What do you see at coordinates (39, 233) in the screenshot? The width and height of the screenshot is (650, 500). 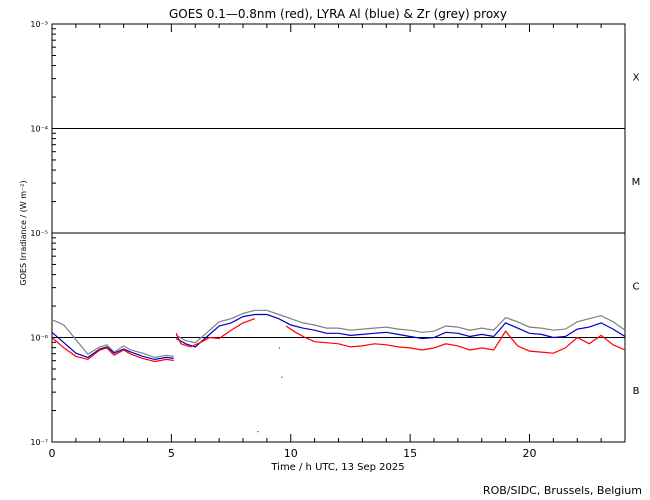 I see `y-tick-label: 10⁻⁵` at bounding box center [39, 233].